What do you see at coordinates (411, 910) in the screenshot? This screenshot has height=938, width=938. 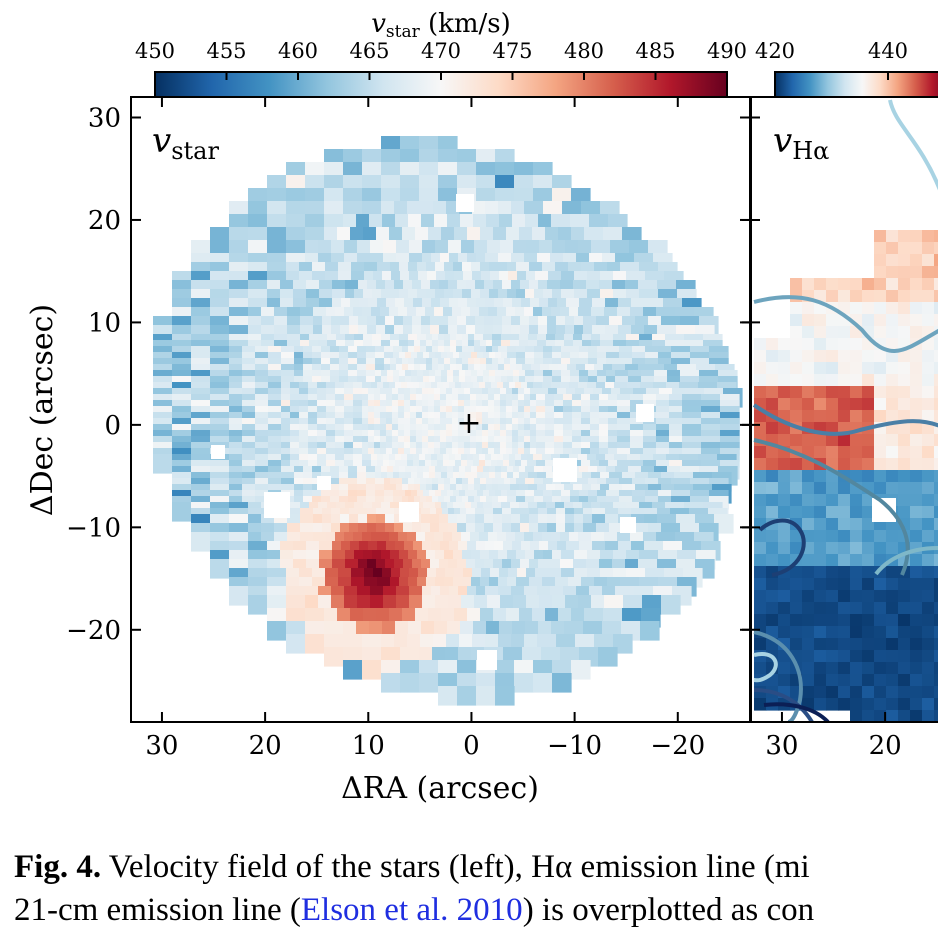 I see `caption-citation-link: Elson et al. 2010` at bounding box center [411, 910].